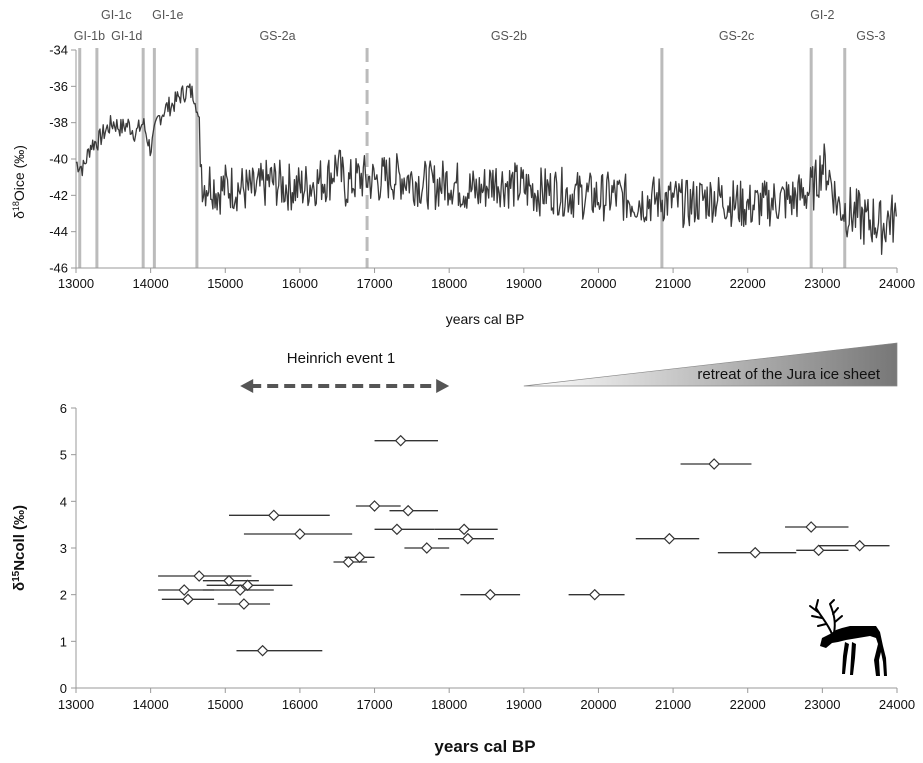  I want to click on top-y-axis-label: δ18Oice (‰), so click(19, 182).